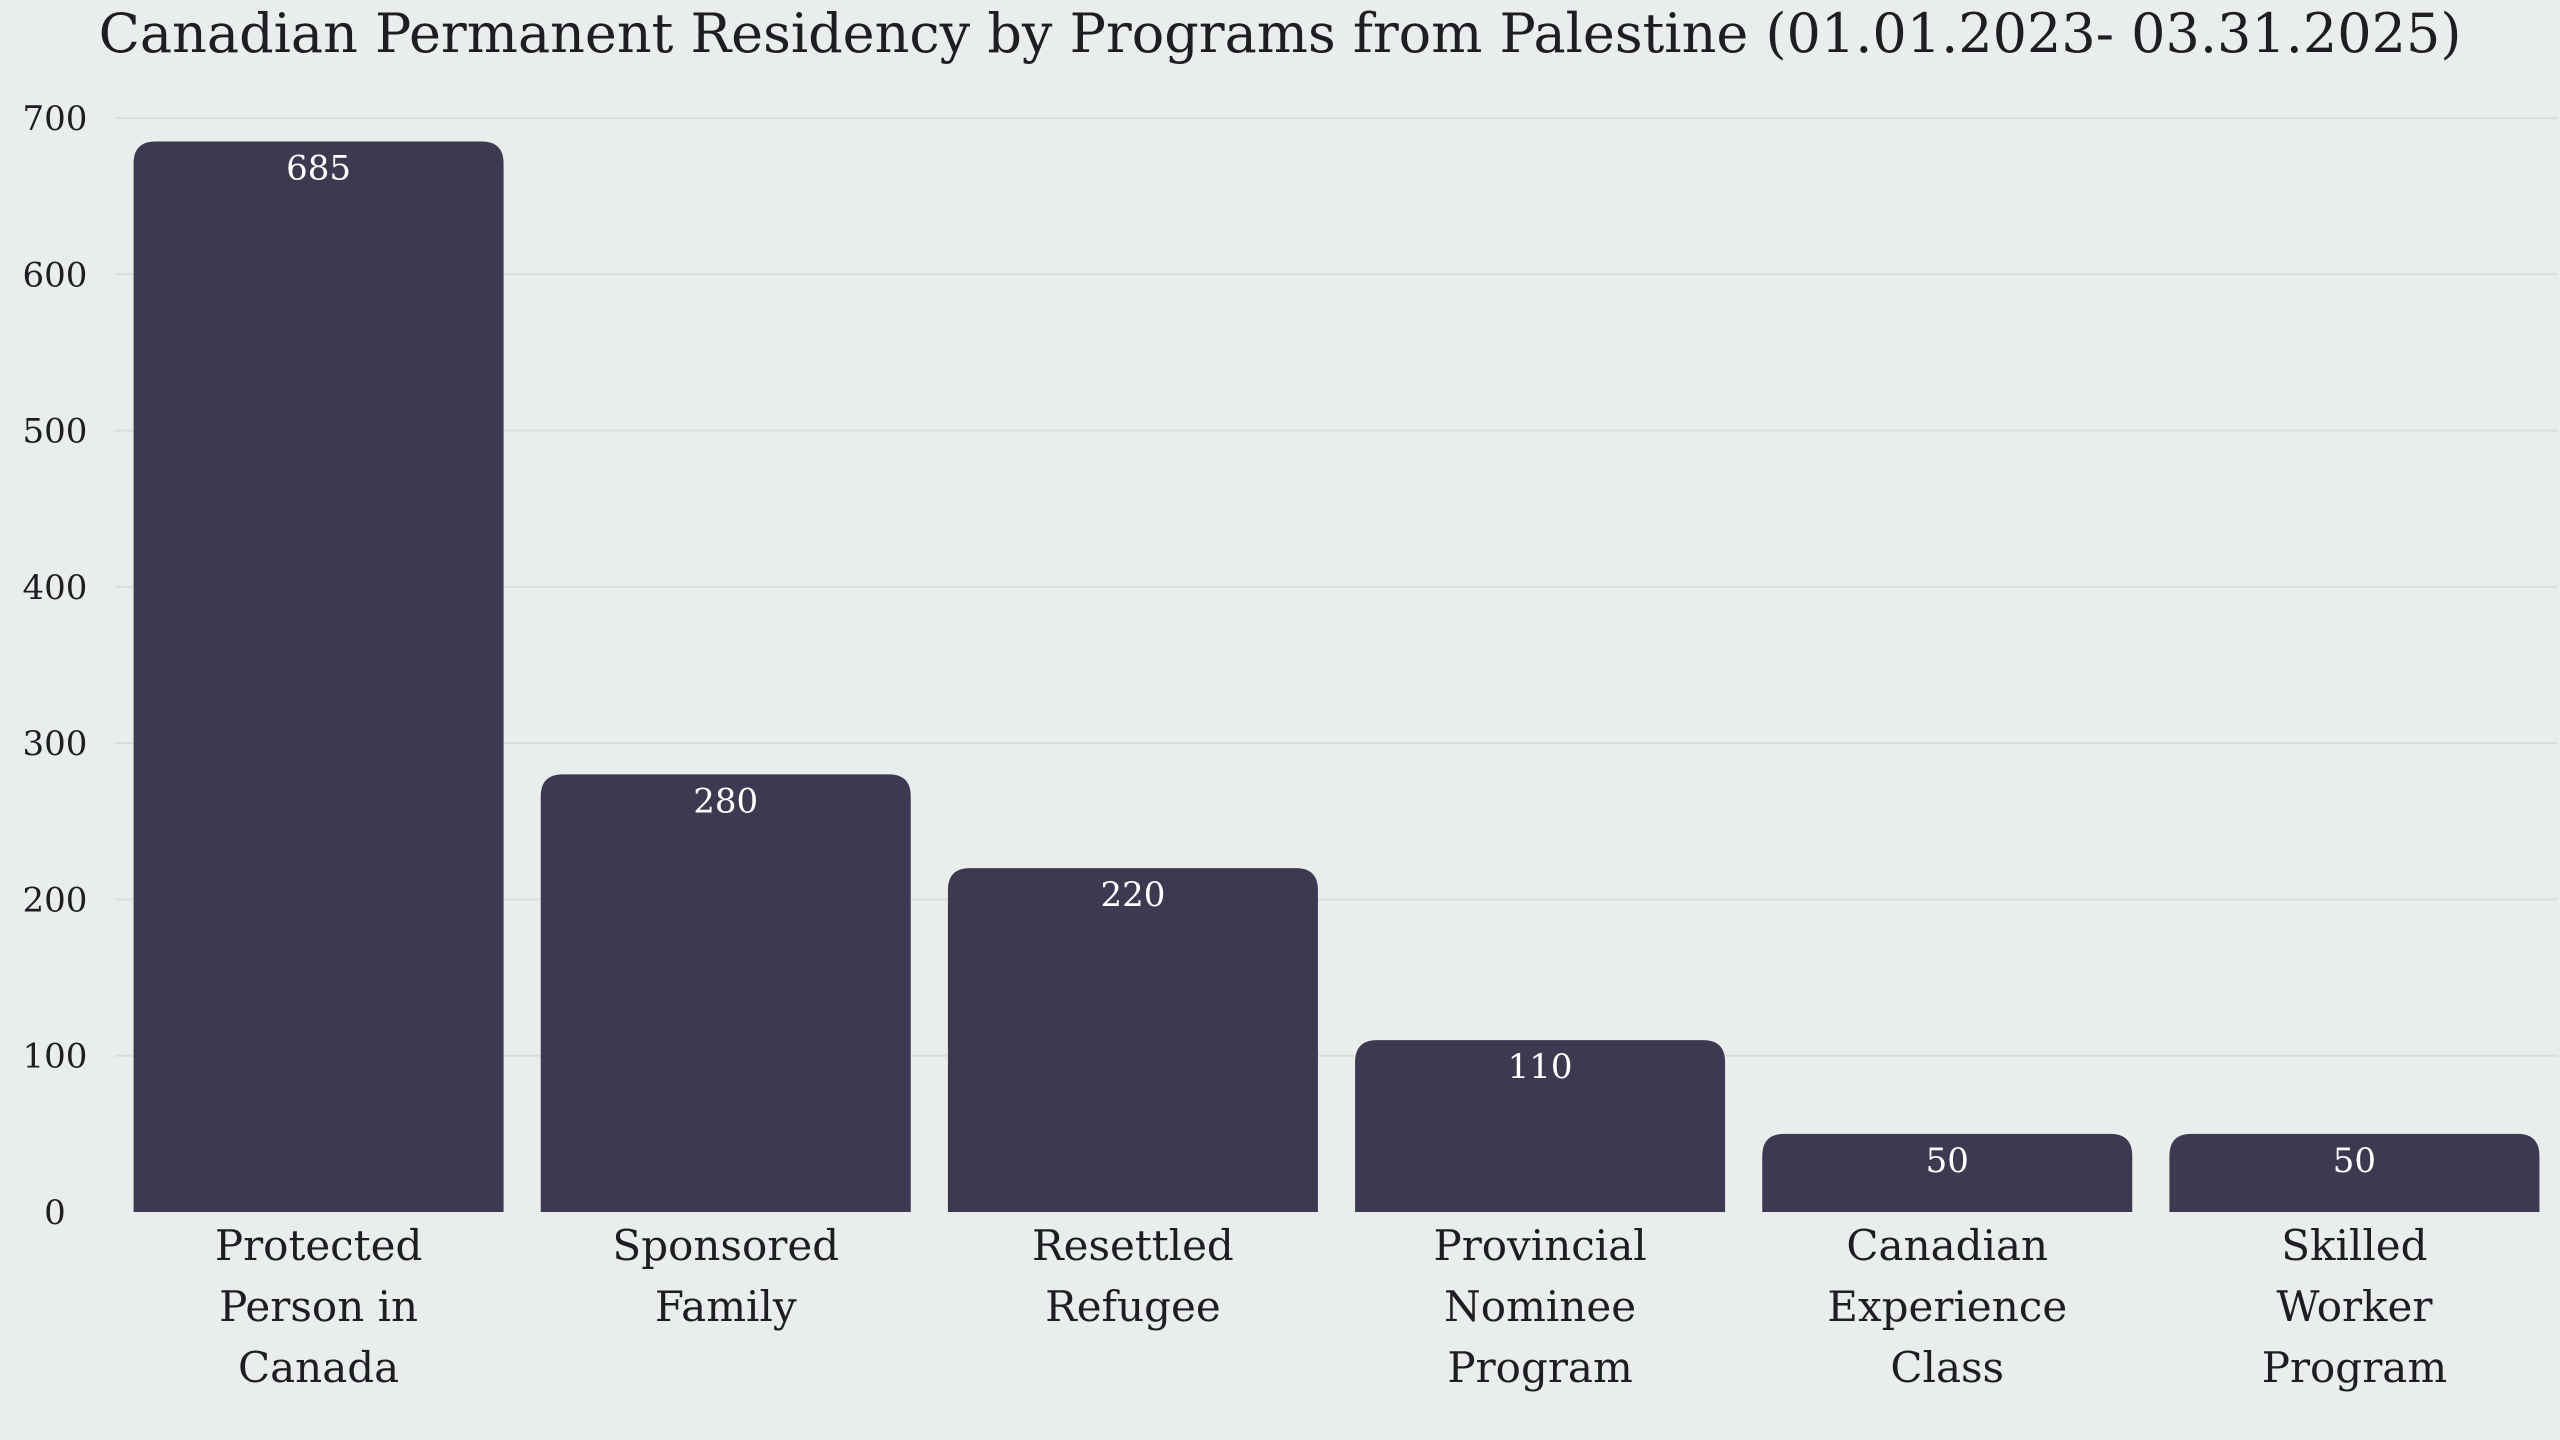 The image size is (2560, 1440). I want to click on x-tick-label: Provincial, so click(1539, 1245).